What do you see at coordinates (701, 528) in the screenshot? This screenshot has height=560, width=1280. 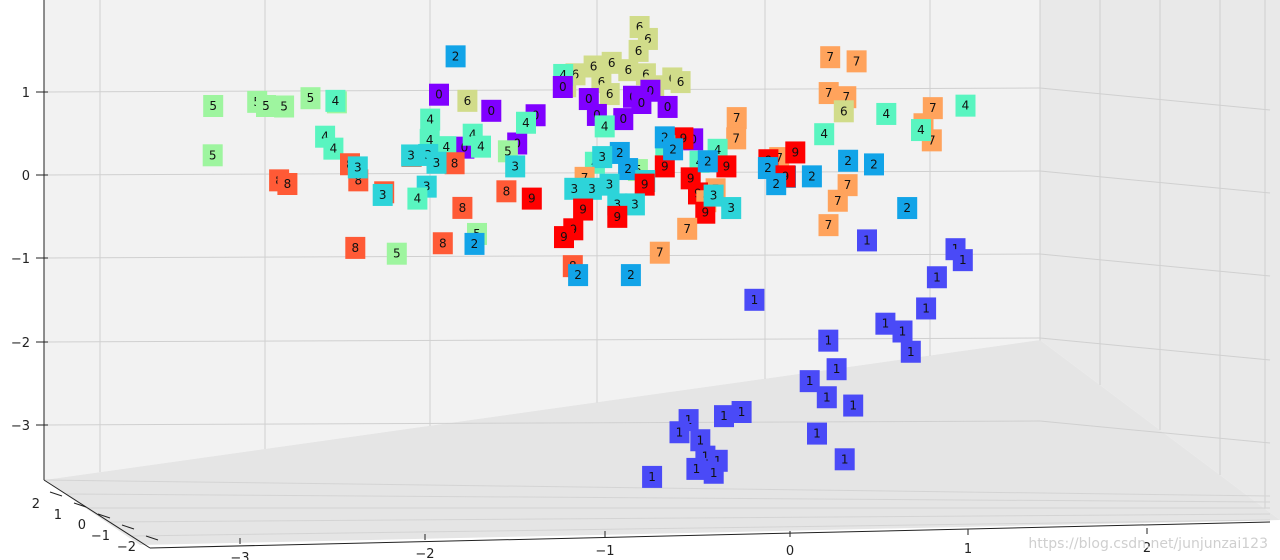 I see `floor-gridline` at bounding box center [701, 528].